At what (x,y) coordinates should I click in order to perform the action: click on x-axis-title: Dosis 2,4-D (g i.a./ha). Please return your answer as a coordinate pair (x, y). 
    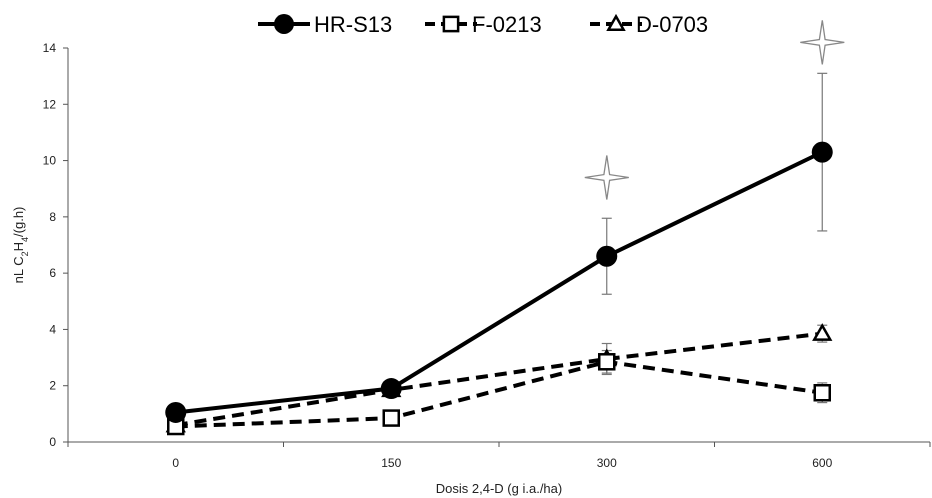
    Looking at the image, I should click on (499, 488).